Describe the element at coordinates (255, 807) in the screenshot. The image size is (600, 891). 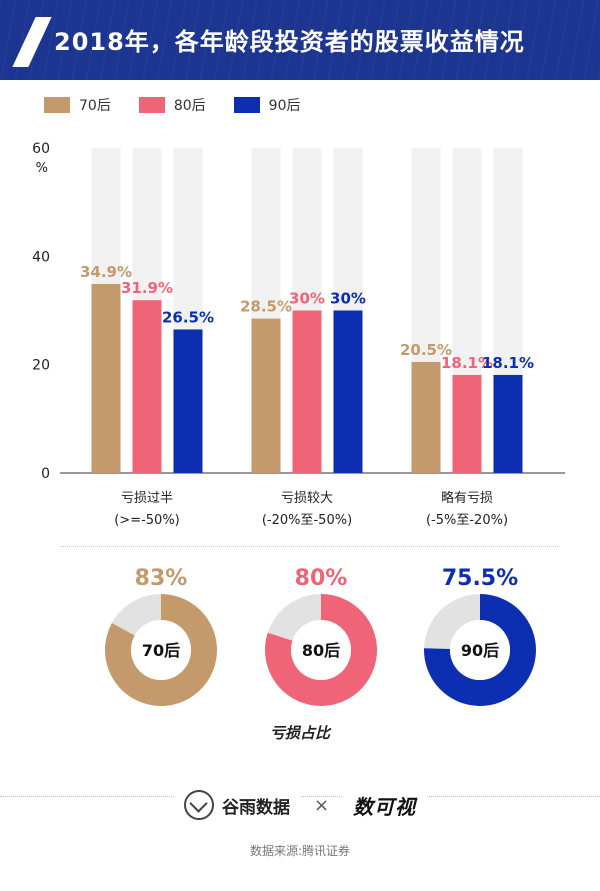
I see `brand-guyu-name: 谷雨数据` at that location.